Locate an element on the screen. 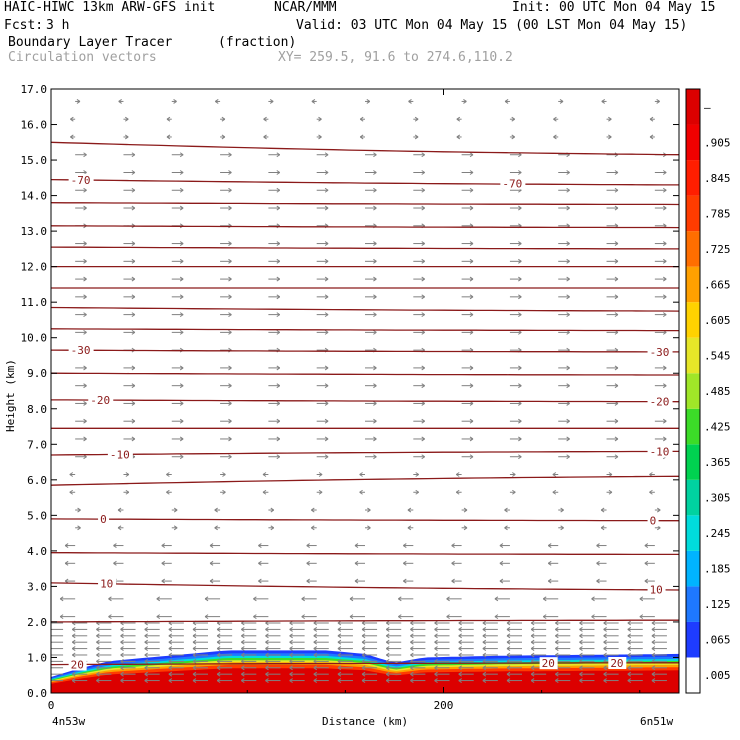 The image size is (740, 740). overlay-name: Circulation vectors is located at coordinates (82, 57).